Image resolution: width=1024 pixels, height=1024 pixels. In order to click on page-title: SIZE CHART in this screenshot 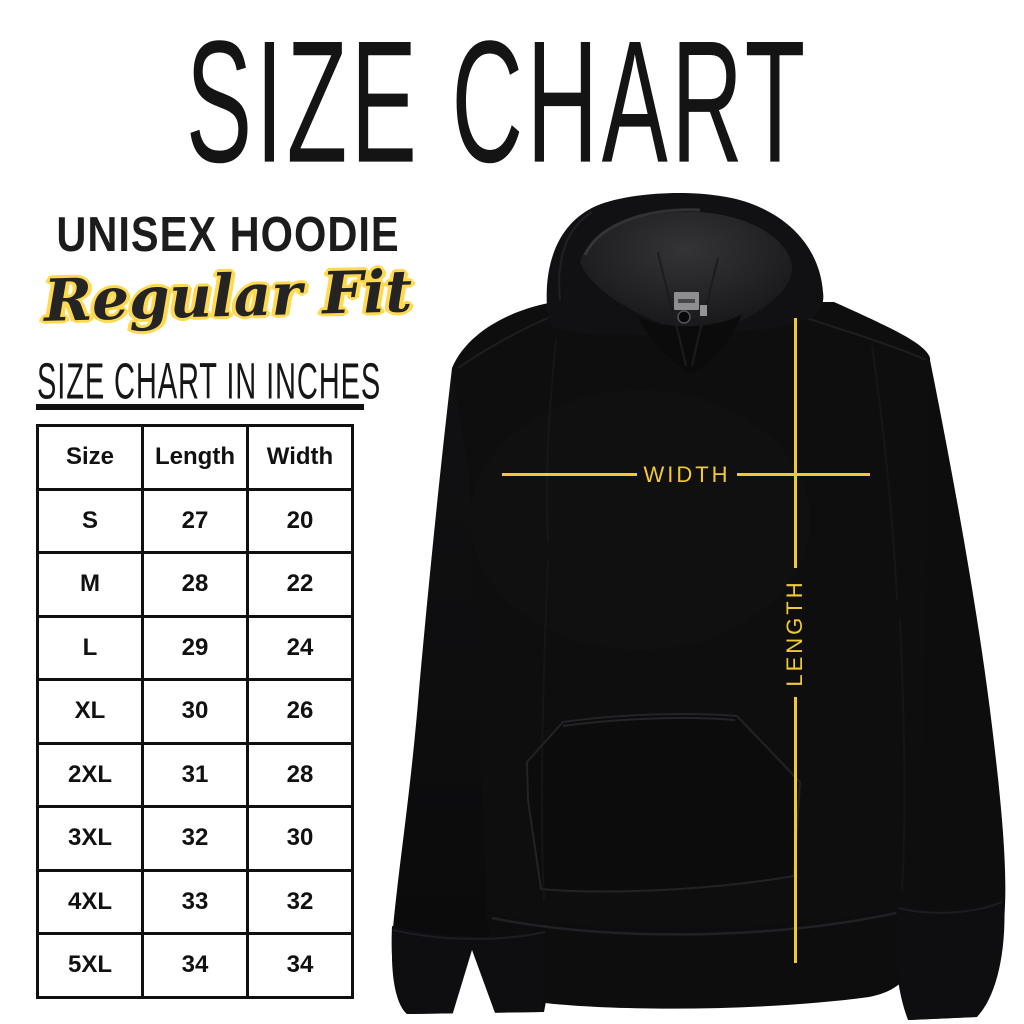, I will do `click(497, 102)`.